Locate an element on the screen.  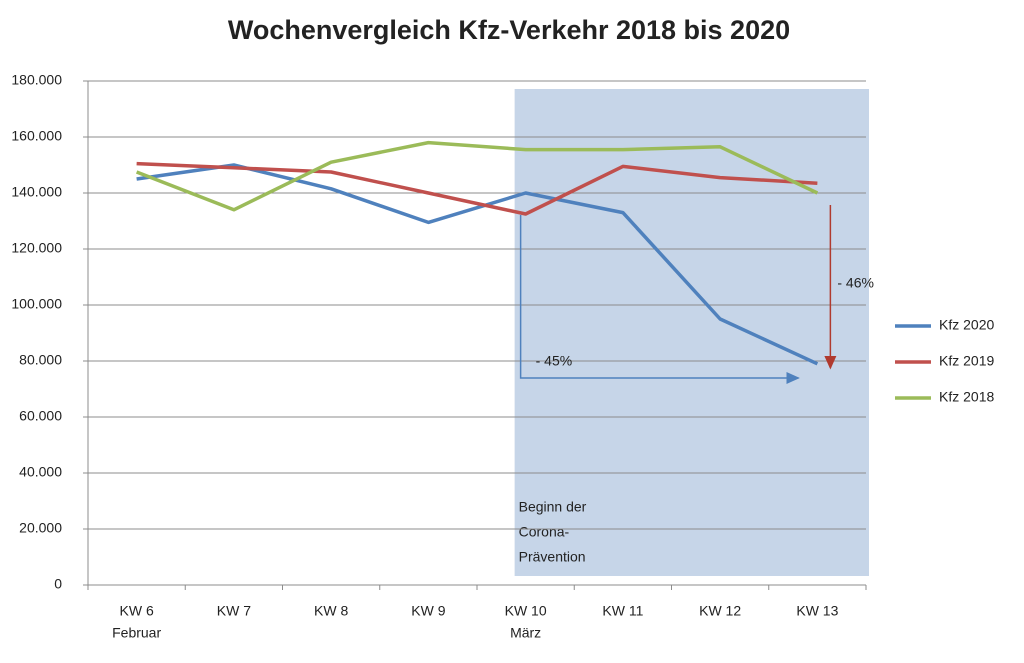
y-tick-label: 120.000 is located at coordinates (36, 248).